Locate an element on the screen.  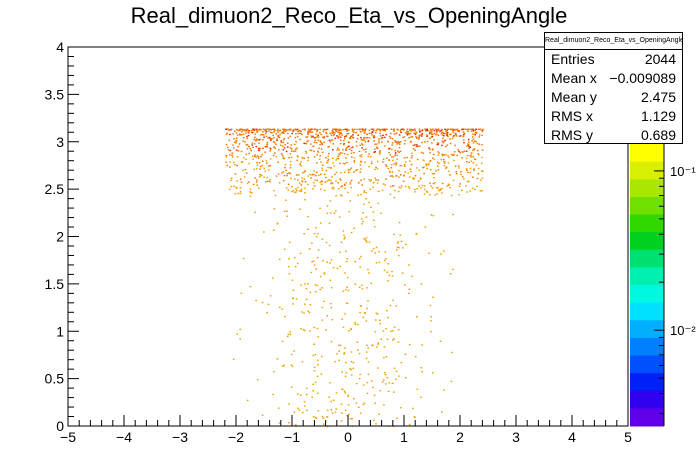
stats-value: 1.129 is located at coordinates (658, 116).